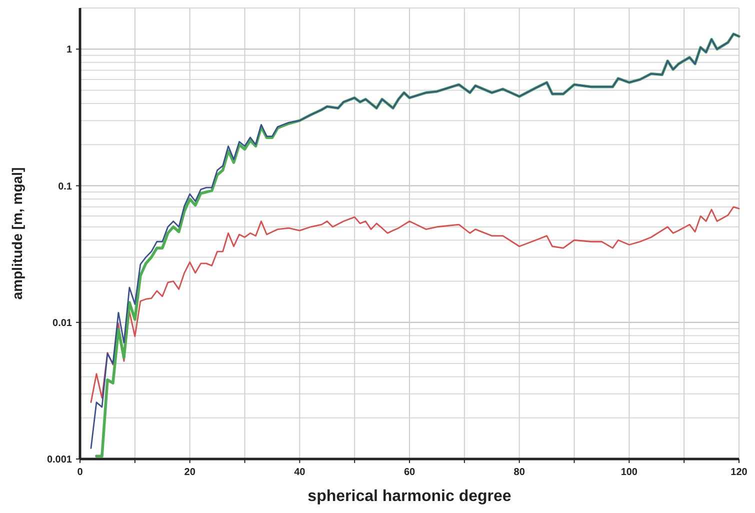 This screenshot has width=755, height=513. Describe the element at coordinates (80, 472) in the screenshot. I see `x-tick-label: 0` at that location.